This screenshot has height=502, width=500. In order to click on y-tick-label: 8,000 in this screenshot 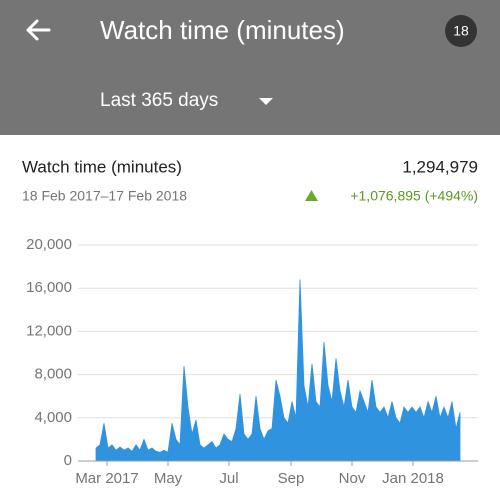, I will do `click(53, 374)`.